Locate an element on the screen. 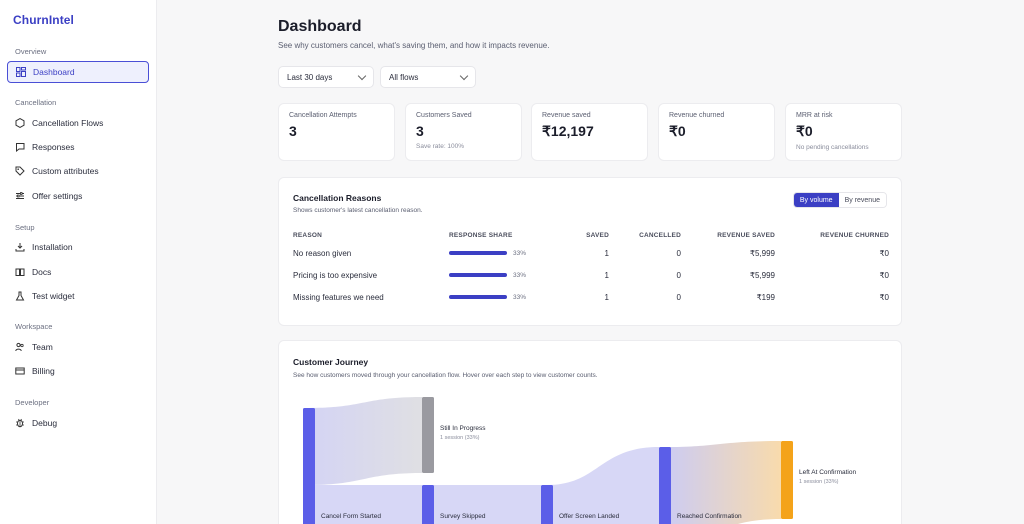 Image resolution: width=1024 pixels, height=524 pixels. flow-link-reached-confirmation is located at coordinates (603, 485).